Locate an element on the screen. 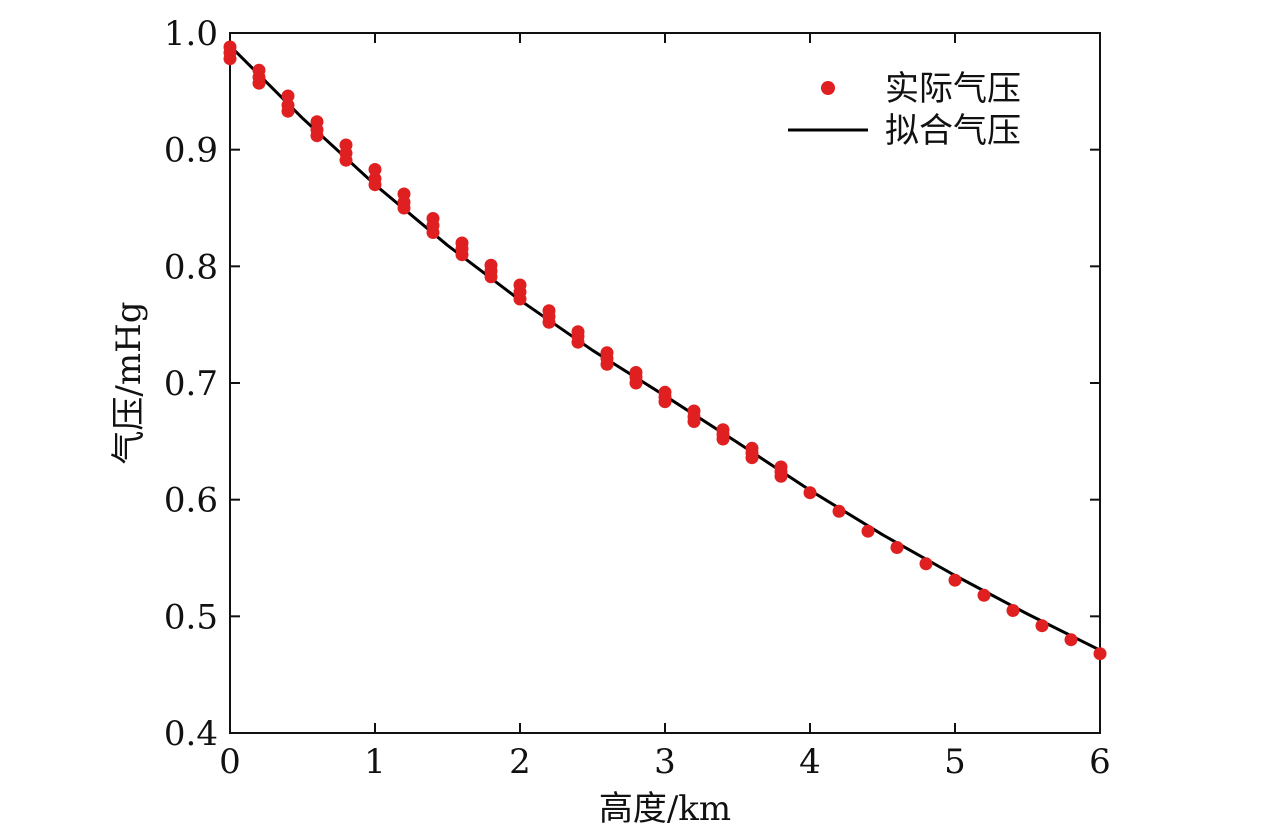 The width and height of the screenshot is (1276, 833). y-tick-label: 1.0 is located at coordinates (191, 34).